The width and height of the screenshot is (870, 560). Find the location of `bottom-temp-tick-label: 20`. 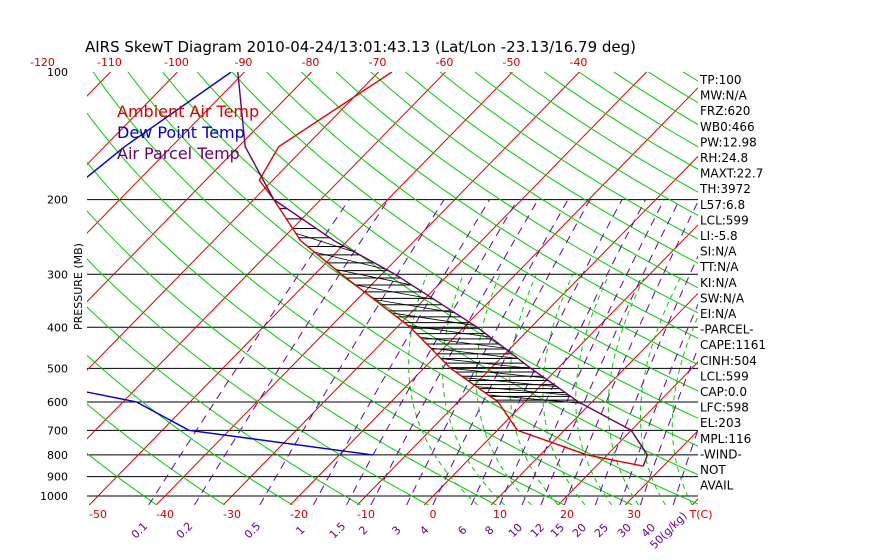

bottom-temp-tick-label: 20 is located at coordinates (567, 514).